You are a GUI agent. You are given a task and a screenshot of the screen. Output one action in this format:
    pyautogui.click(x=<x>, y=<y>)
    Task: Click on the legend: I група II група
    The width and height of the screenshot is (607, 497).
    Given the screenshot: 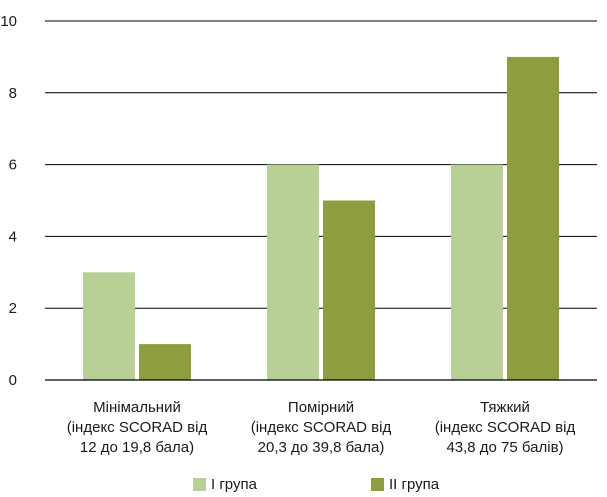 What is the action you would take?
    pyautogui.click(x=303, y=486)
    